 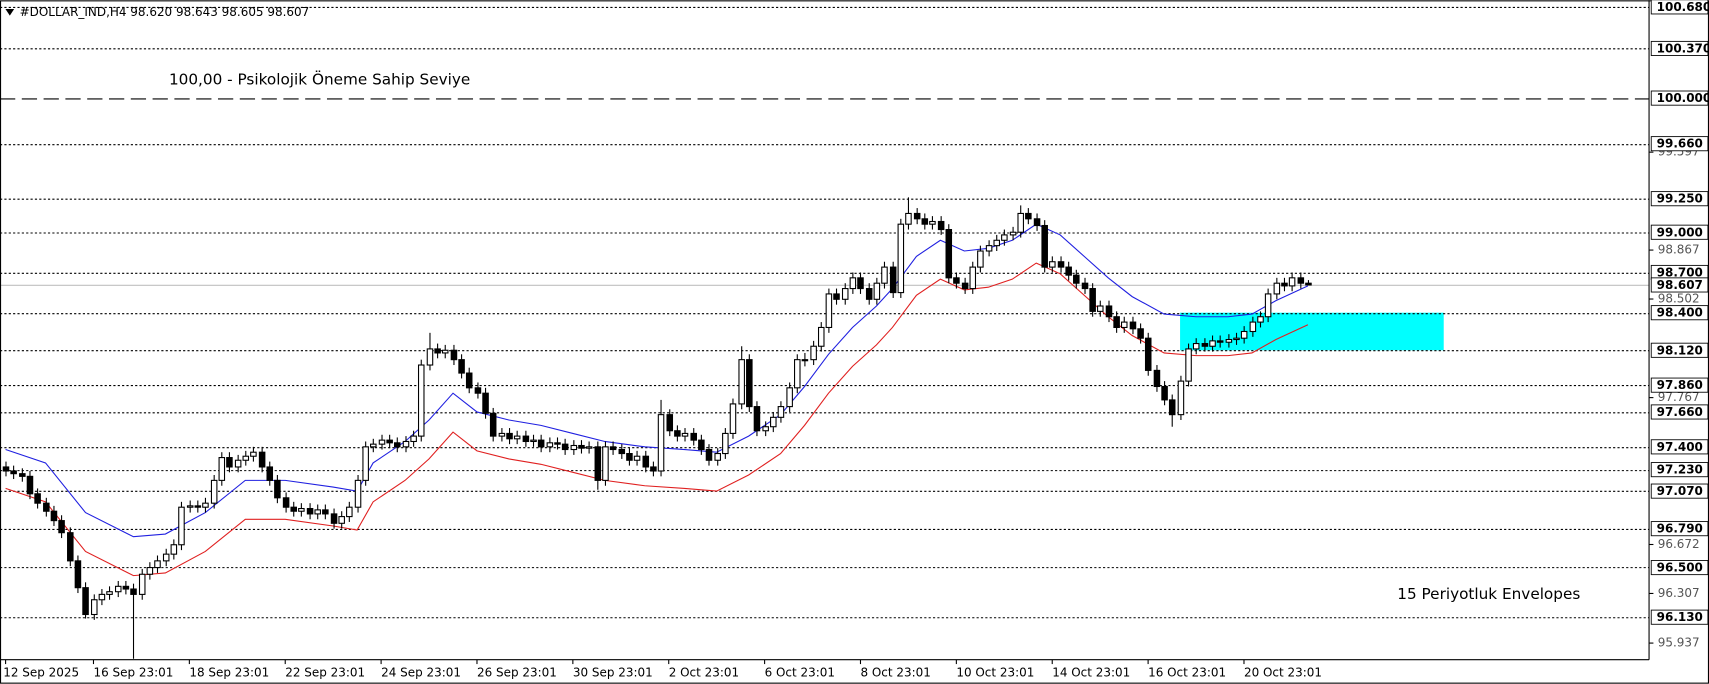 What do you see at coordinates (1091, 672) in the screenshot?
I see `x-tick-label: 14 Oct 23:01` at bounding box center [1091, 672].